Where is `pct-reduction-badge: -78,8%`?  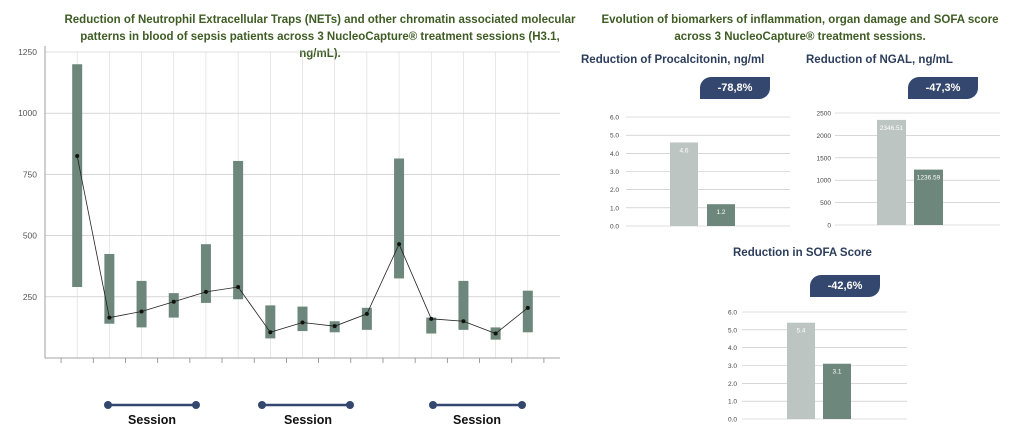 pct-reduction-badge: -78,8% is located at coordinates (735, 88).